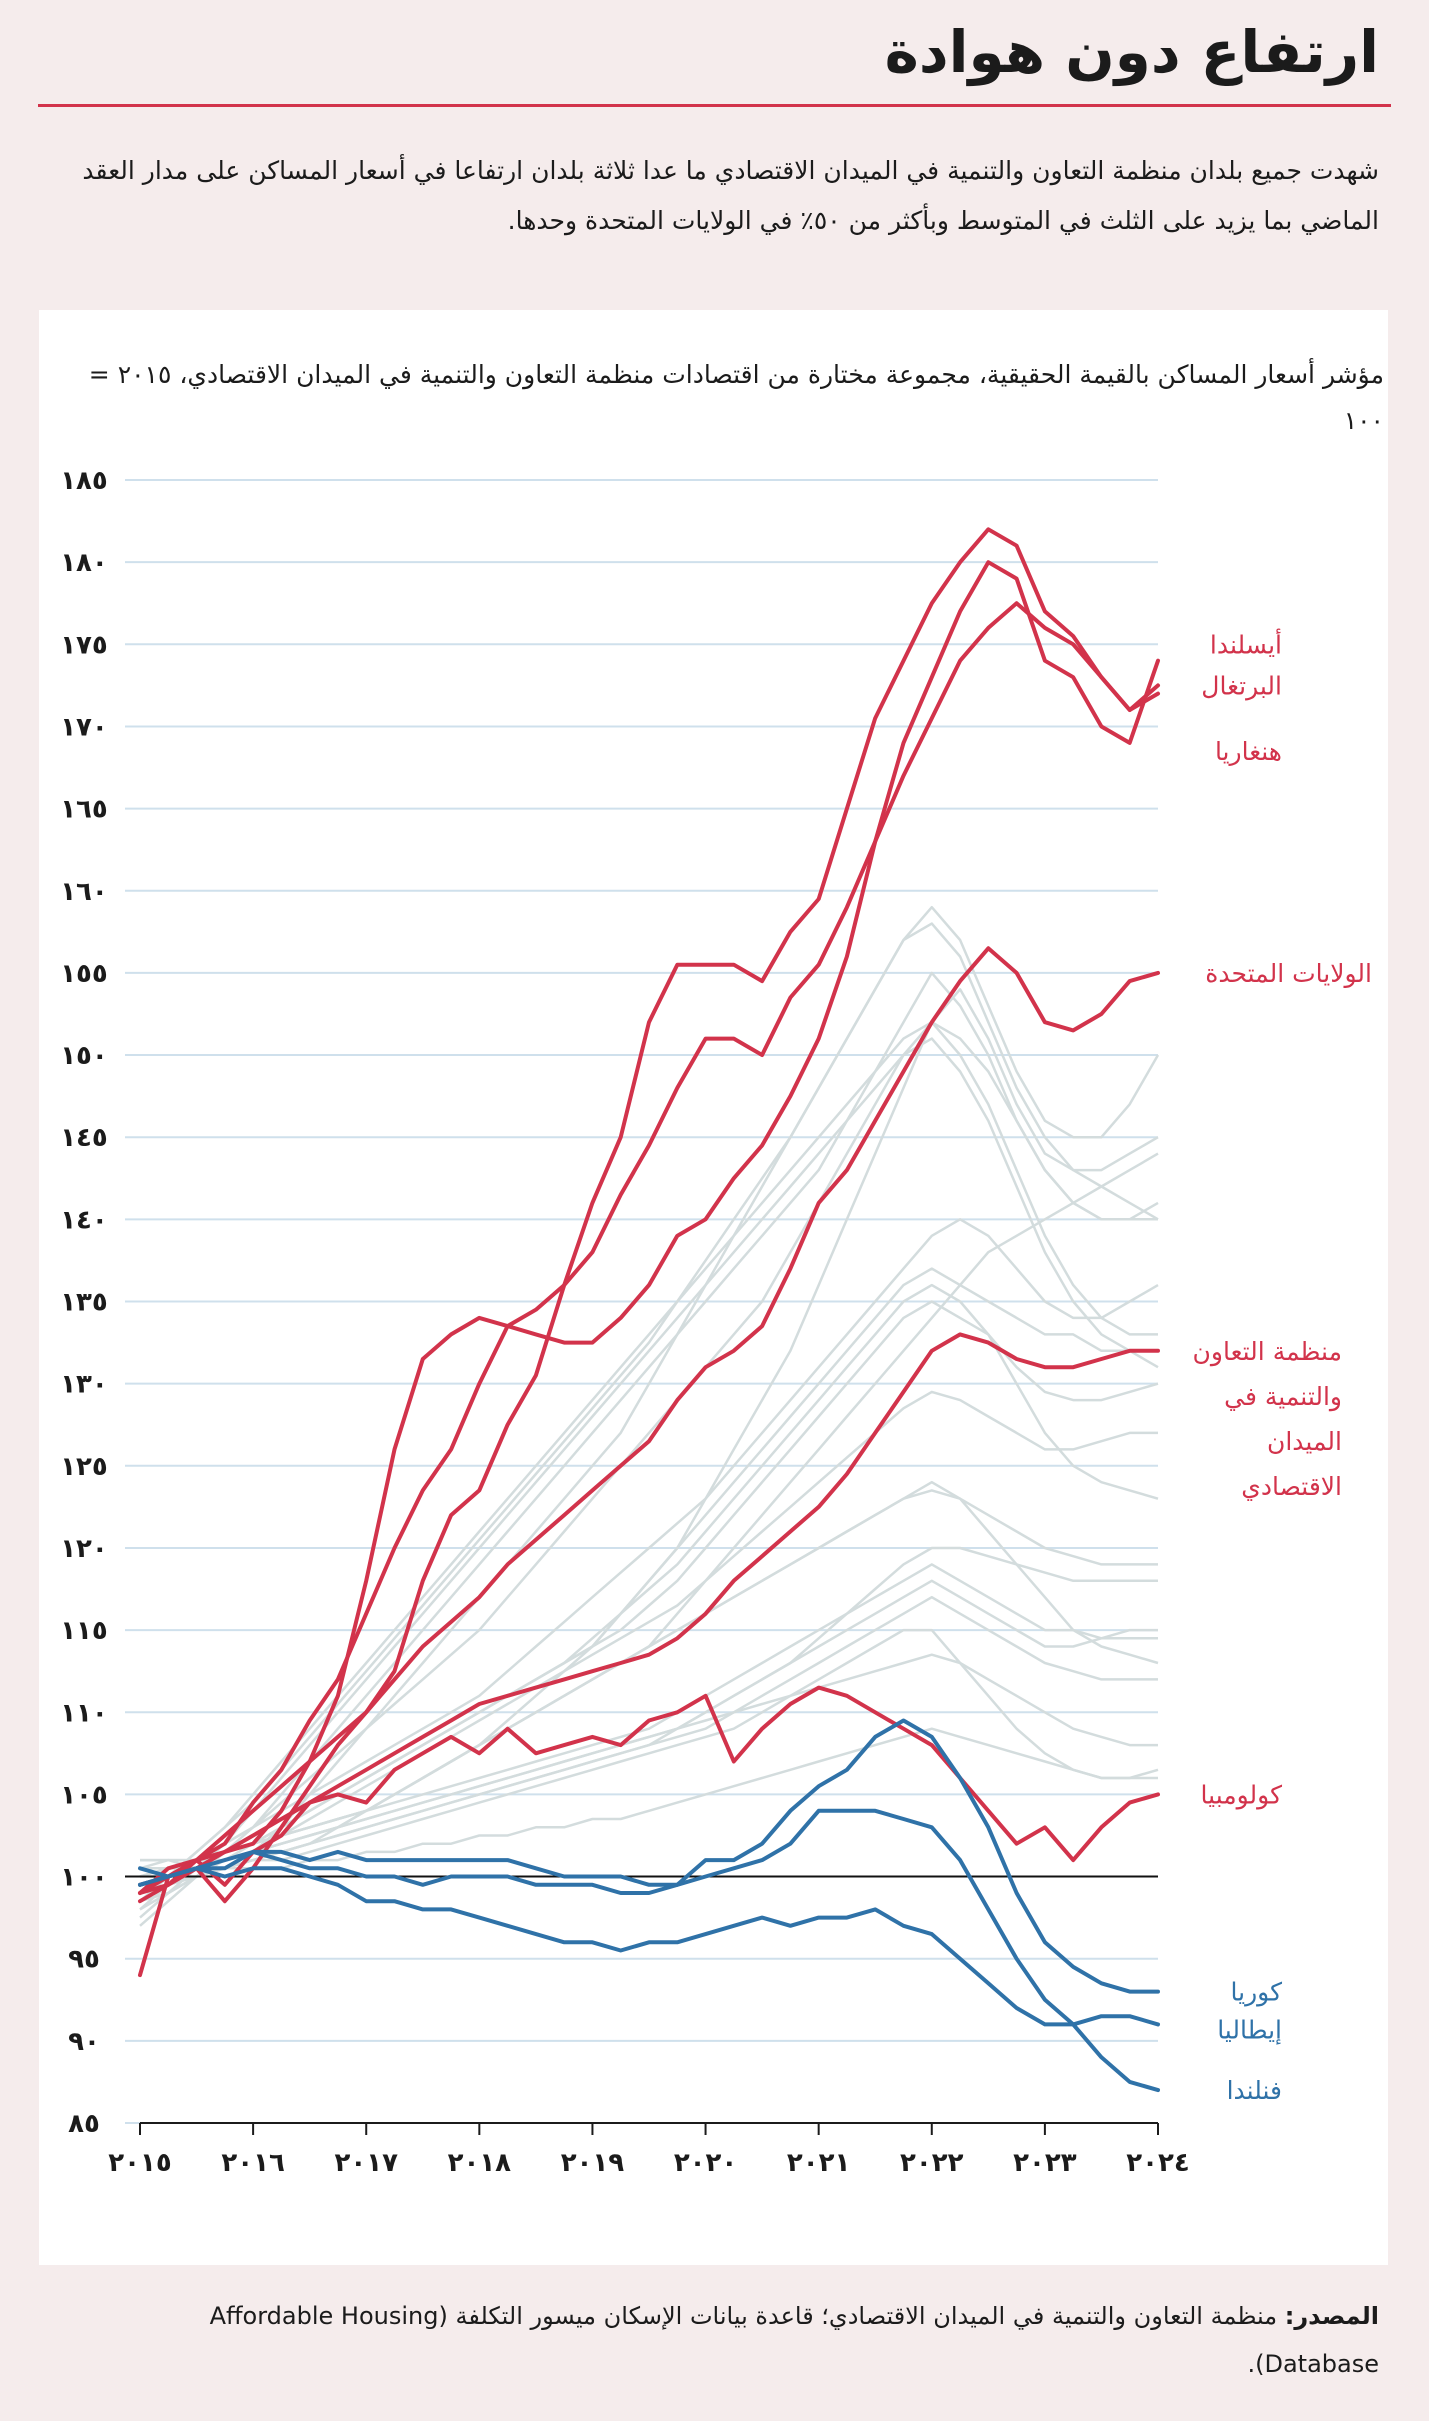 The height and width of the screenshot is (2421, 1429). I want to click on y-tick-label: ٩٠, so click(84, 2042).